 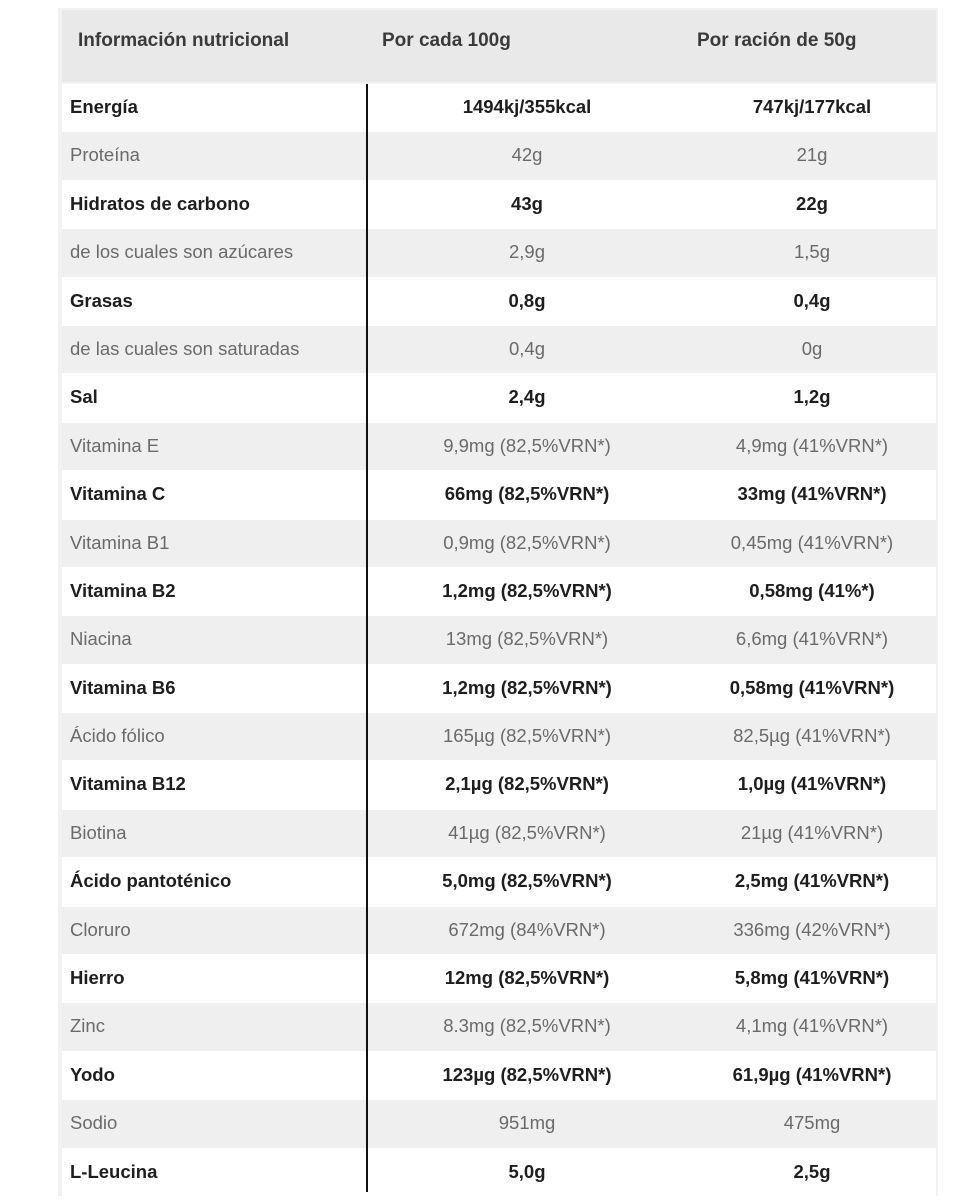 I want to click on value-per-100g: 1494kj/355kcal, so click(x=527, y=106).